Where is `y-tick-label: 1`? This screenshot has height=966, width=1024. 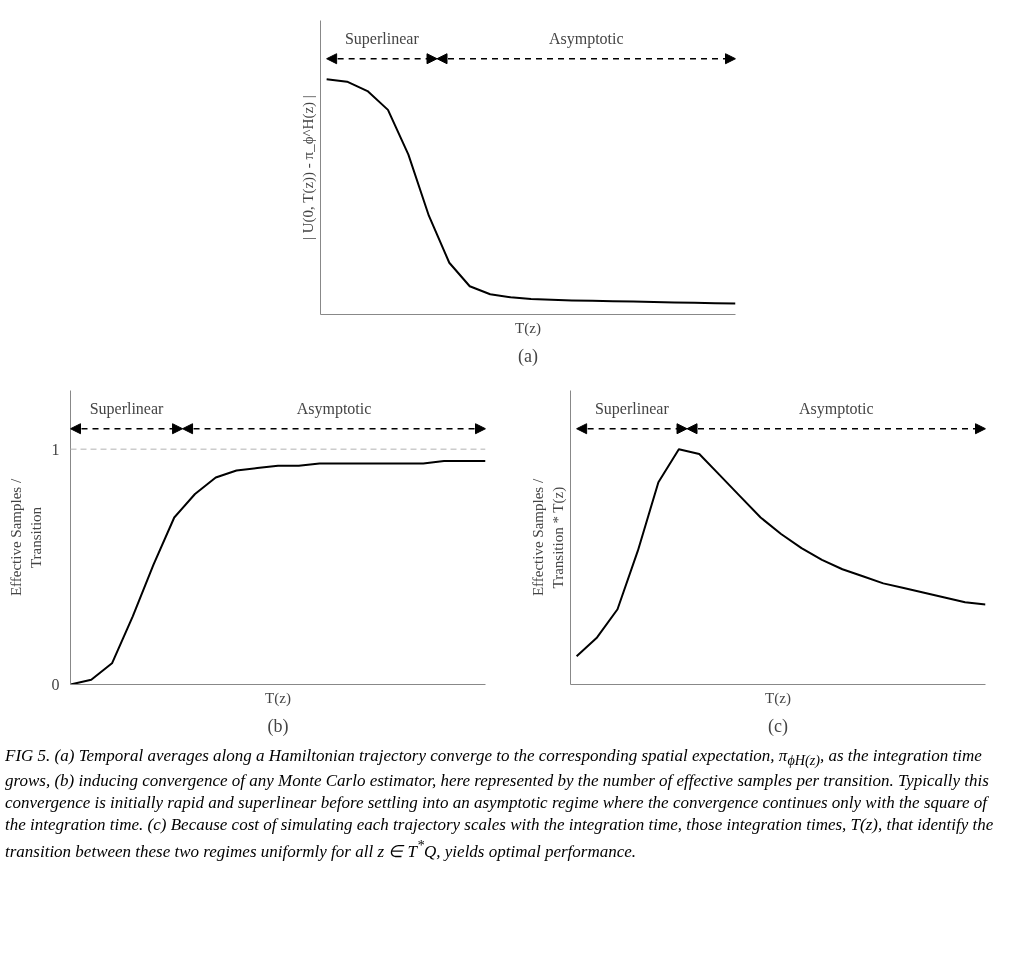
y-tick-label: 1 is located at coordinates (55, 449).